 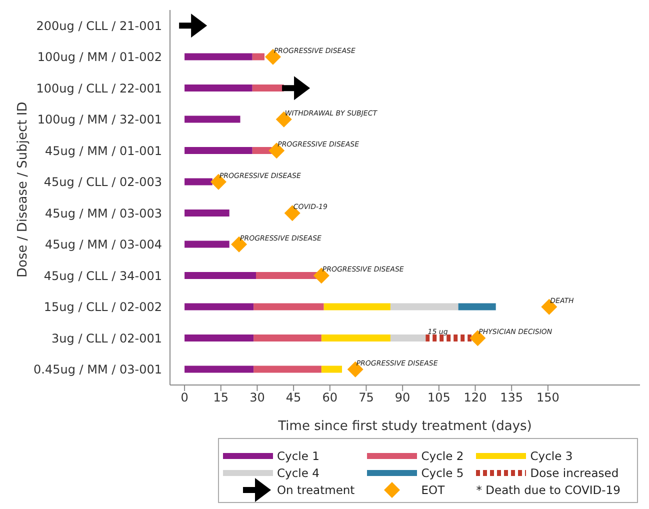 What do you see at coordinates (103, 275) in the screenshot?
I see `y-tick-label: 45ug / CLL / 34-001` at bounding box center [103, 275].